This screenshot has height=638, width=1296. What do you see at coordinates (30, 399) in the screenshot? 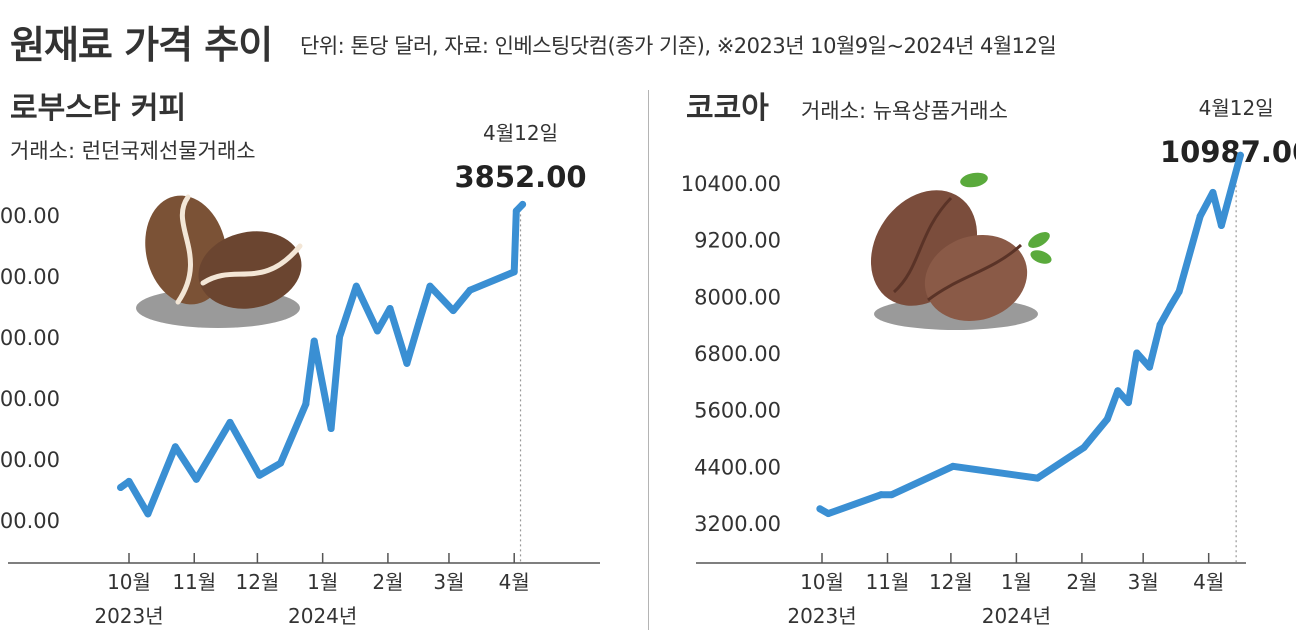
I see `y-tick-label: 2900.00` at bounding box center [30, 399].